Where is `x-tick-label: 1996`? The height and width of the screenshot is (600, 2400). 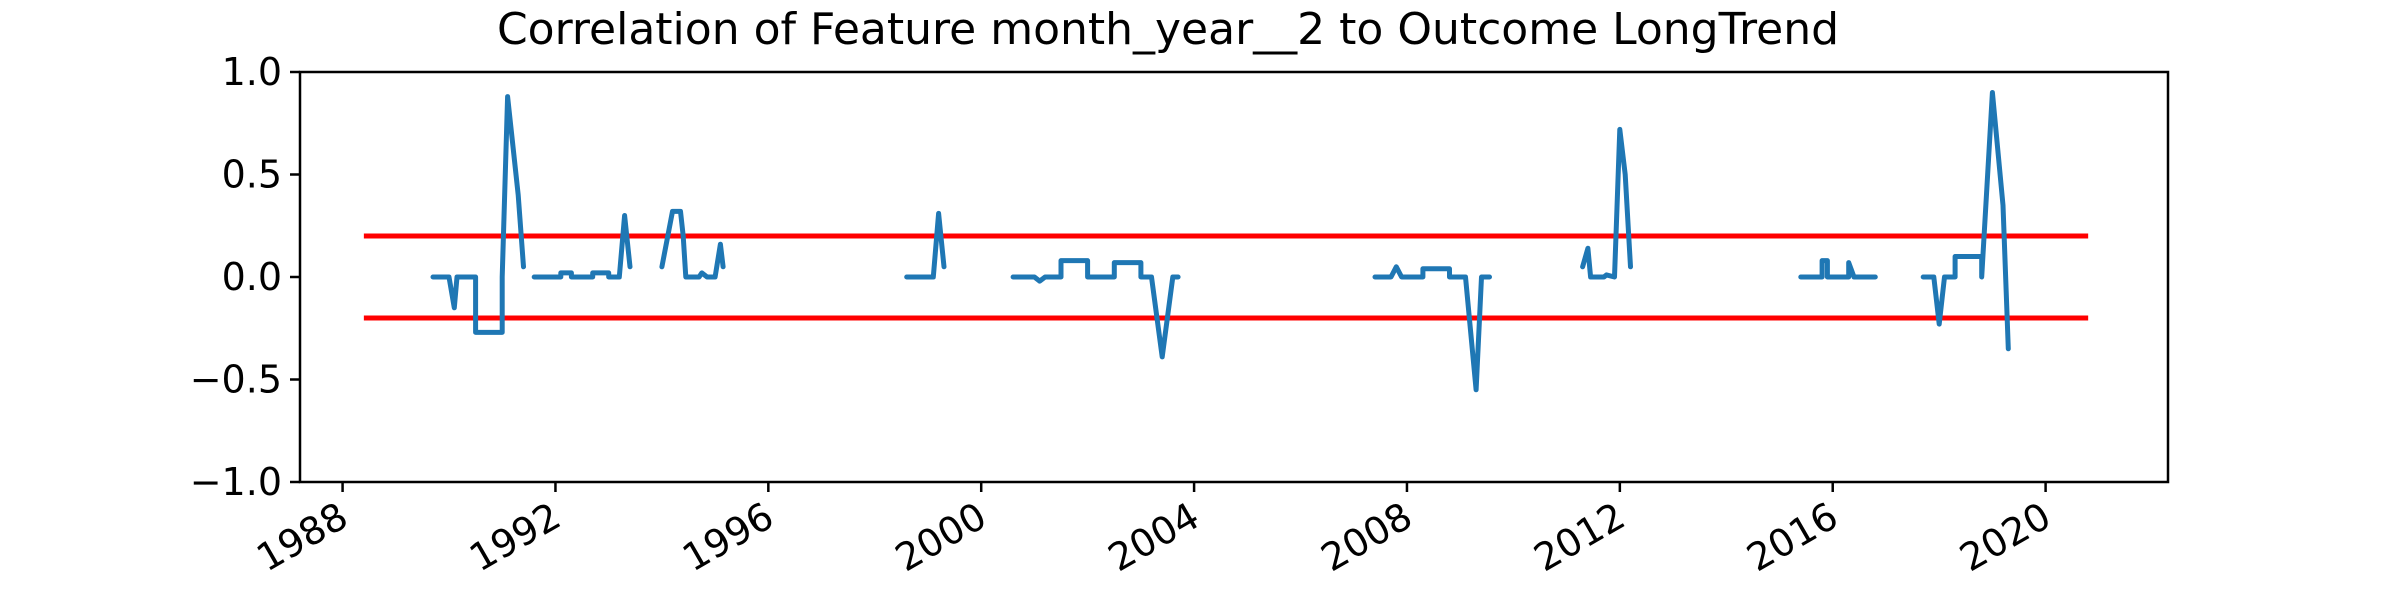
x-tick-label: 1996 is located at coordinates (728, 537).